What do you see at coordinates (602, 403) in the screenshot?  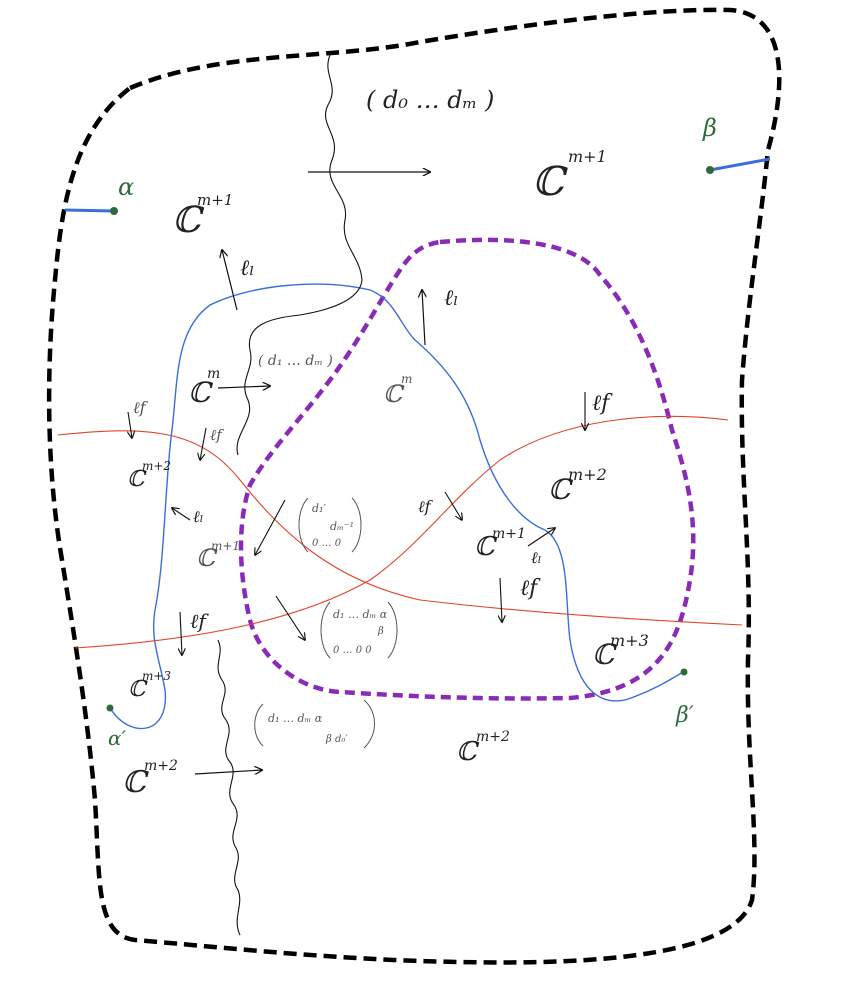 I see `label-f-3: ℓf` at bounding box center [602, 403].